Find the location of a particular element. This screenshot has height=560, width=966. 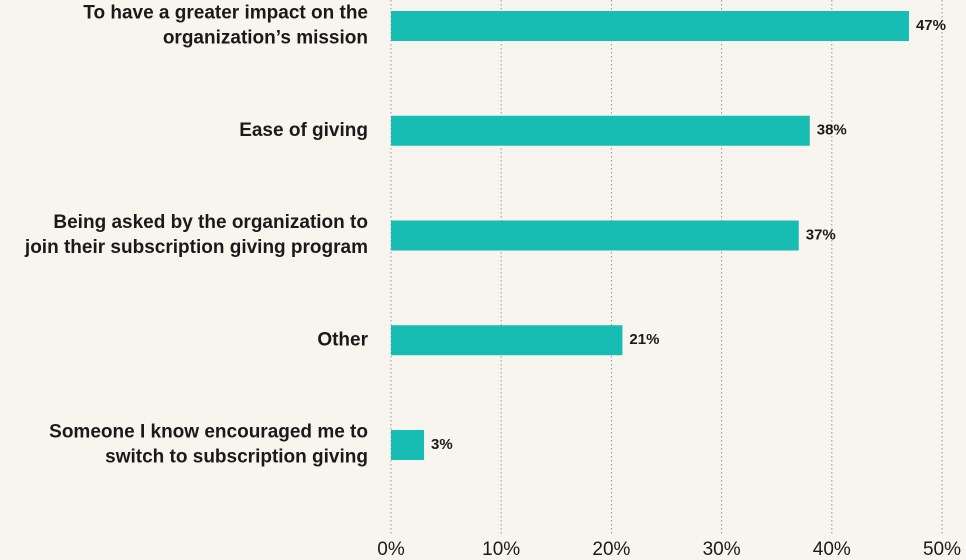

category-label-line: Being asked by the organization to is located at coordinates (210, 222).